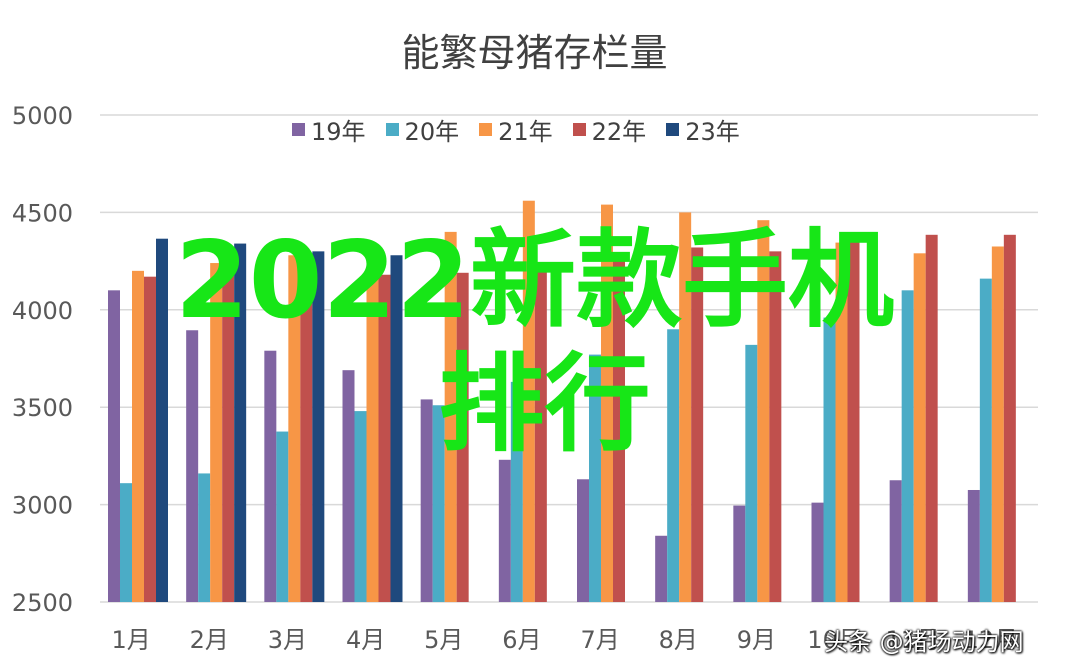 Image resolution: width=1069 pixels, height=671 pixels. I want to click on bar-22年-5月, so click(462, 437).